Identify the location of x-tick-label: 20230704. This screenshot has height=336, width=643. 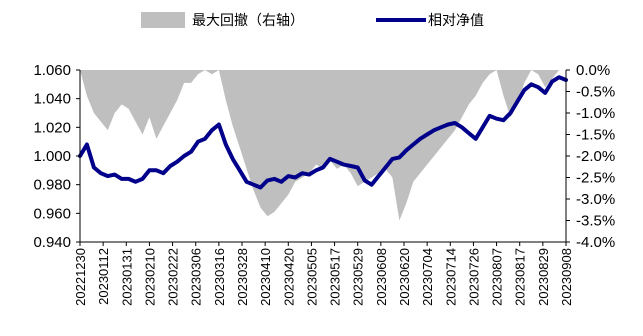
(427, 277).